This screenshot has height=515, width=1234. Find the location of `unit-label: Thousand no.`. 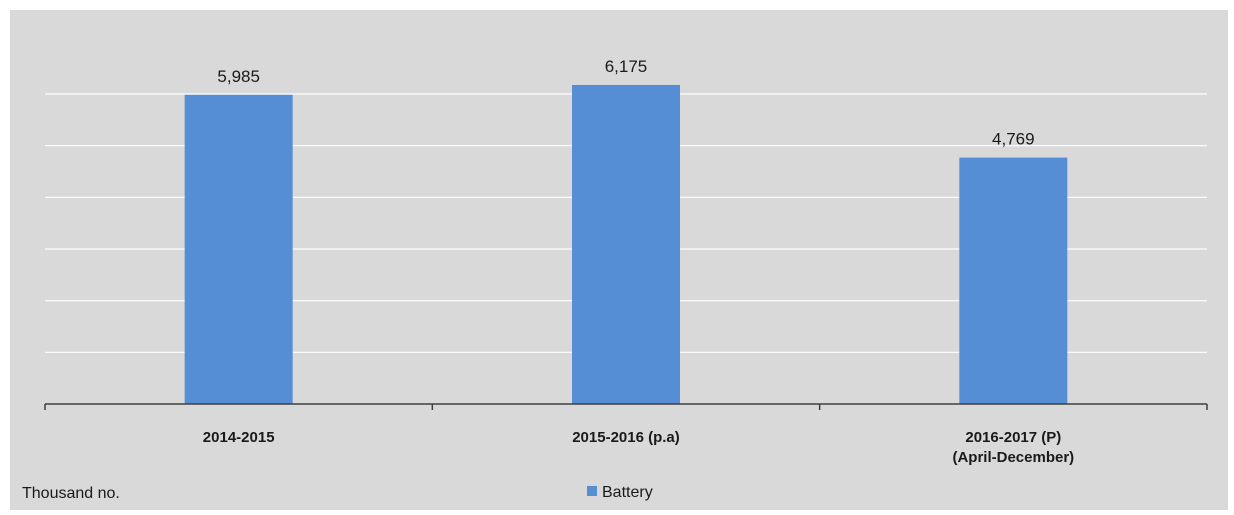

unit-label: Thousand no. is located at coordinates (71, 493).